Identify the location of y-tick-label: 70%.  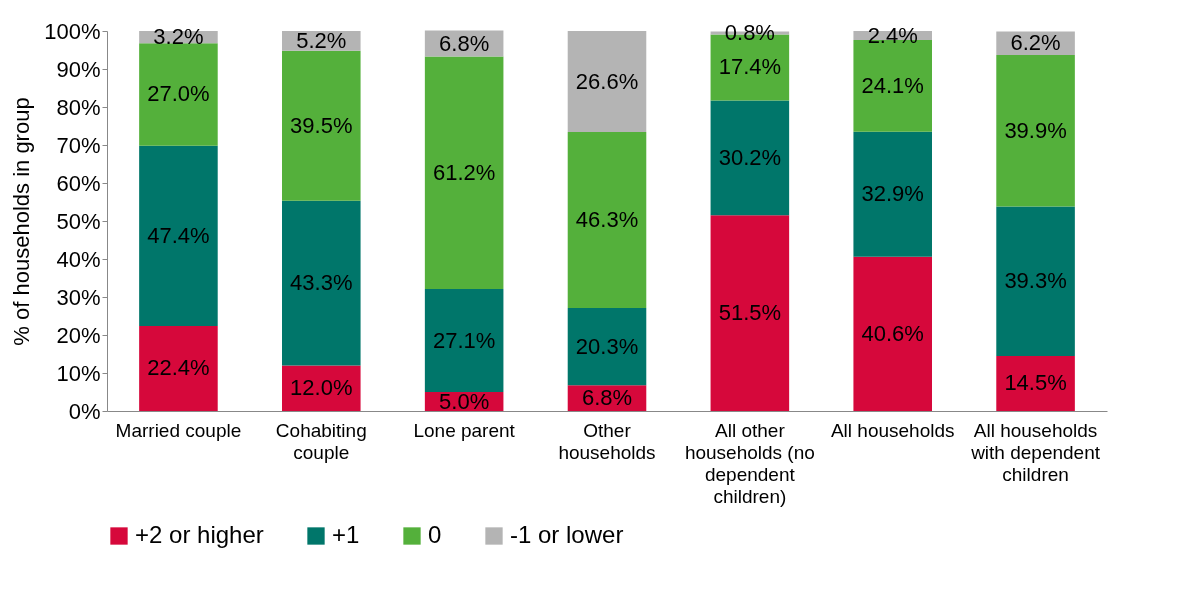
(78, 145).